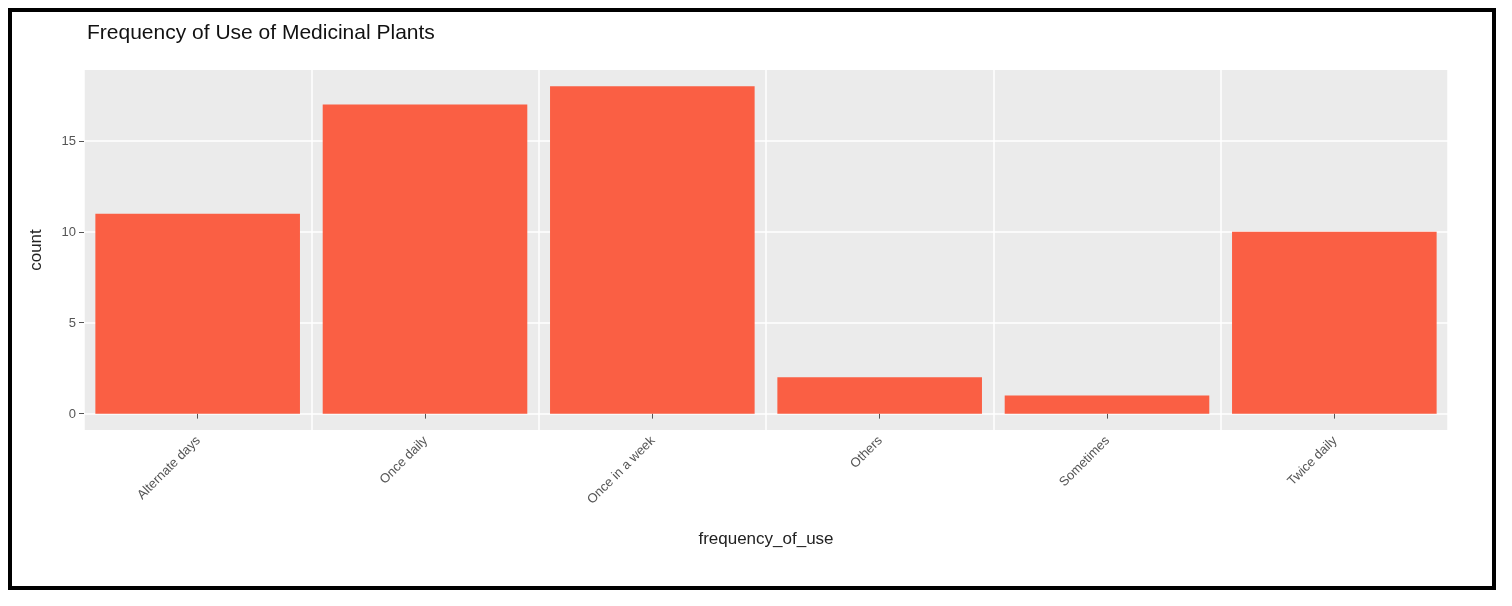 The width and height of the screenshot is (1512, 606). What do you see at coordinates (72, 414) in the screenshot?
I see `y-tick-label: 0` at bounding box center [72, 414].